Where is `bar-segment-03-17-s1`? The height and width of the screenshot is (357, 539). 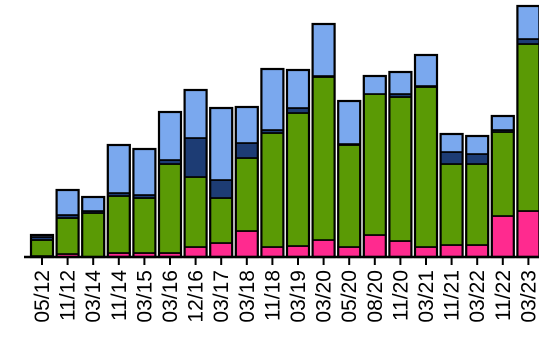 bar-segment-03-17-s1 is located at coordinates (221, 220).